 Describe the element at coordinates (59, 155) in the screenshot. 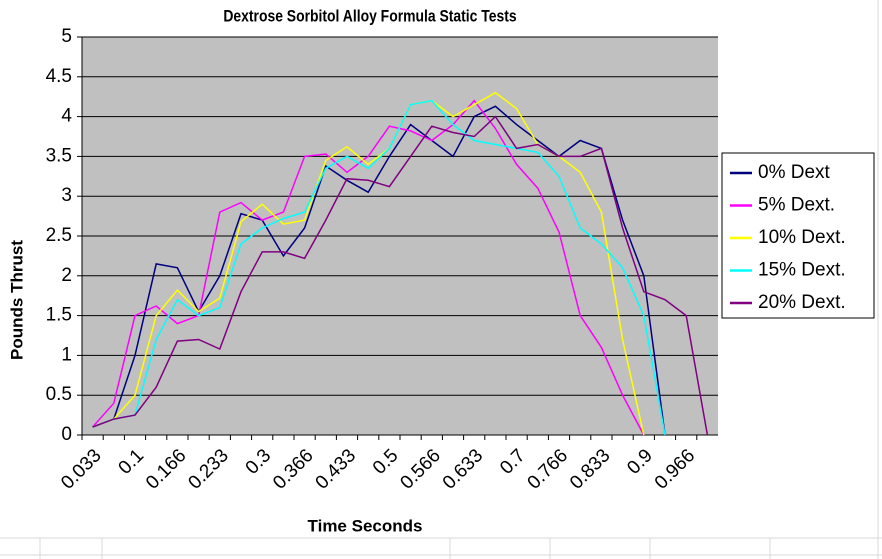

I see `y-tick-label: 3.5` at that location.